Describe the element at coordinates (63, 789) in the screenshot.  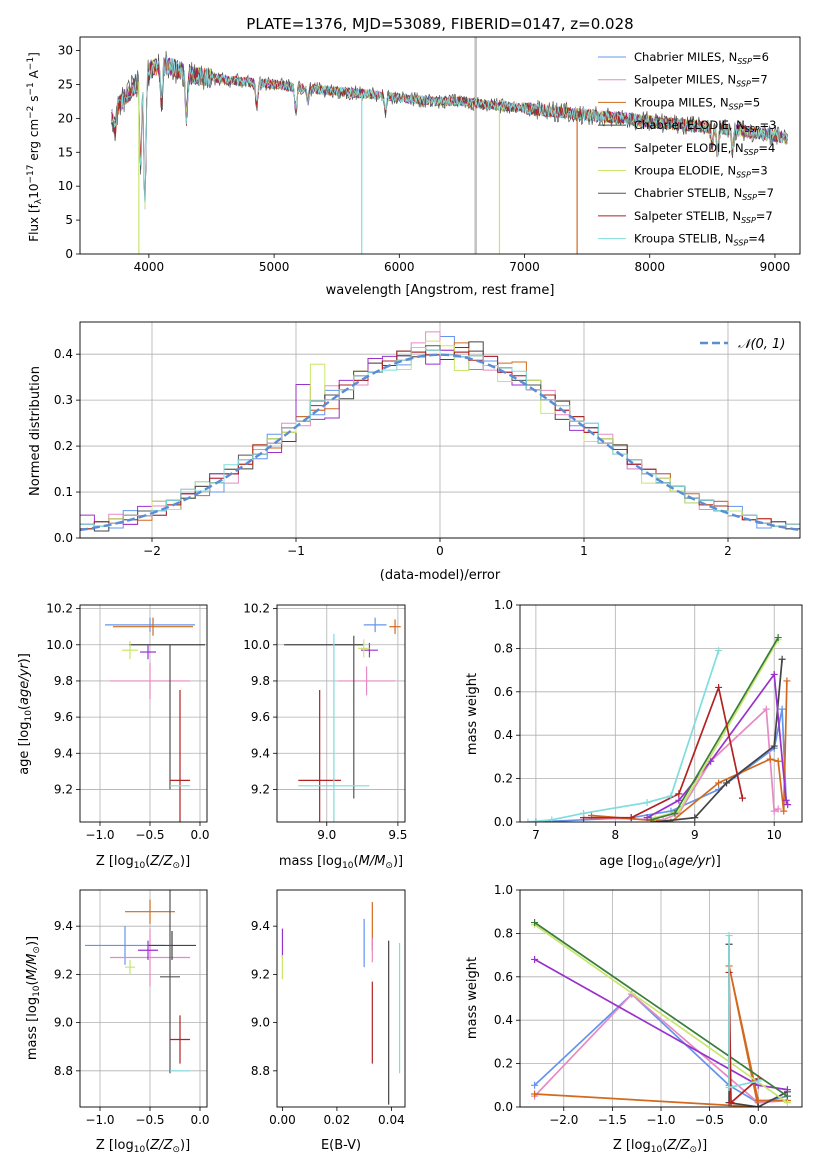
I see `age_vs_Z-ytick-label: 9.2` at that location.